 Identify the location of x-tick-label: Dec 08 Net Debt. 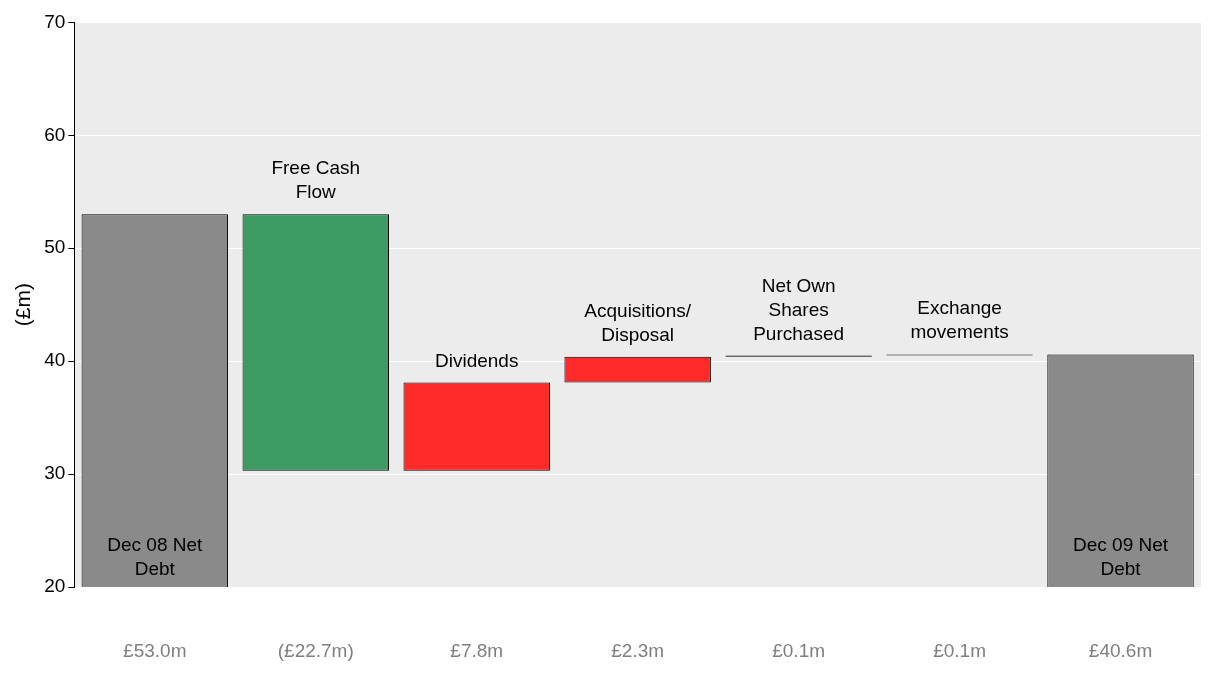
(155, 556).